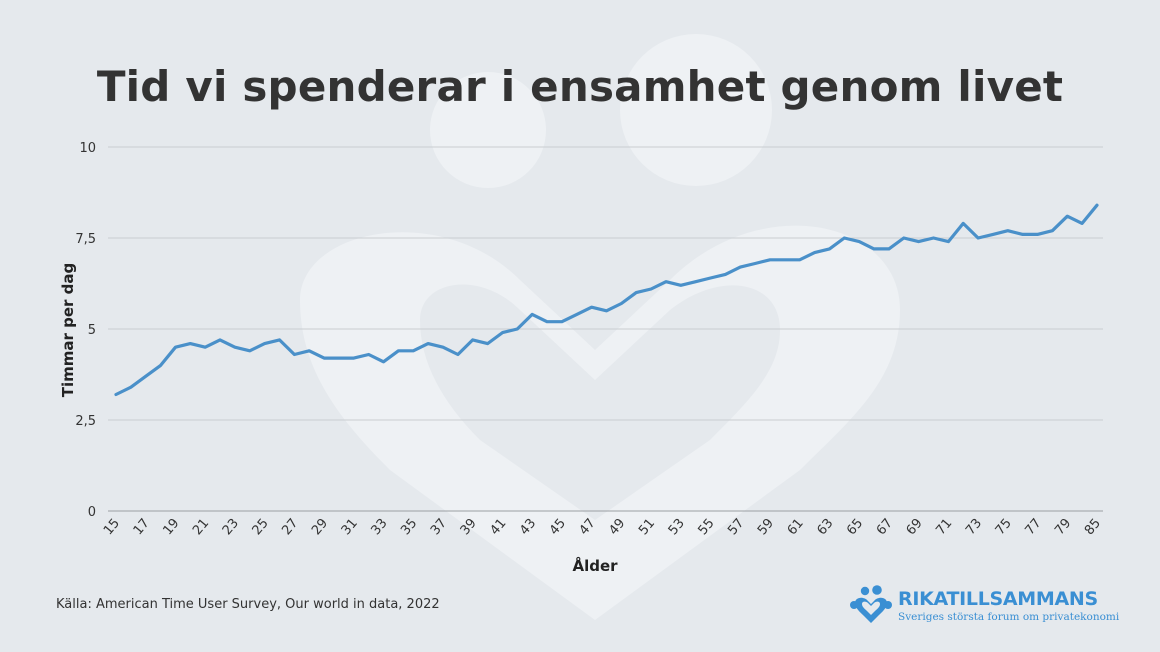 The image size is (1160, 652). What do you see at coordinates (885, 527) in the screenshot?
I see `x-tick-label: 67` at bounding box center [885, 527].